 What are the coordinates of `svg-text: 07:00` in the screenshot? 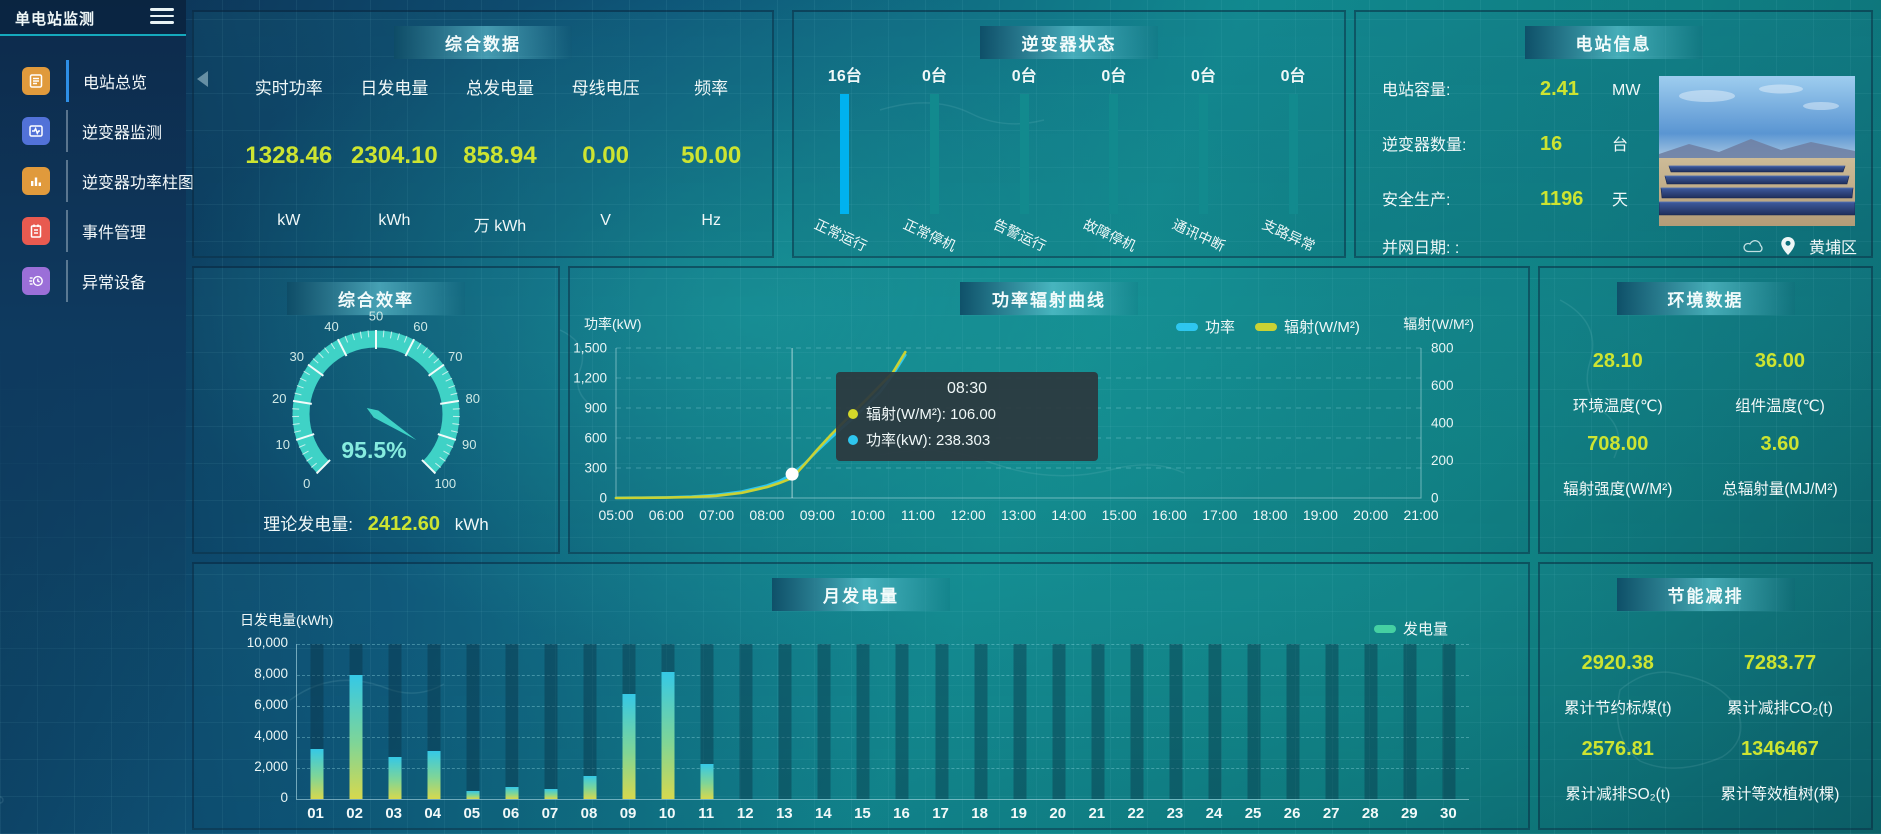 It's located at (716, 515).